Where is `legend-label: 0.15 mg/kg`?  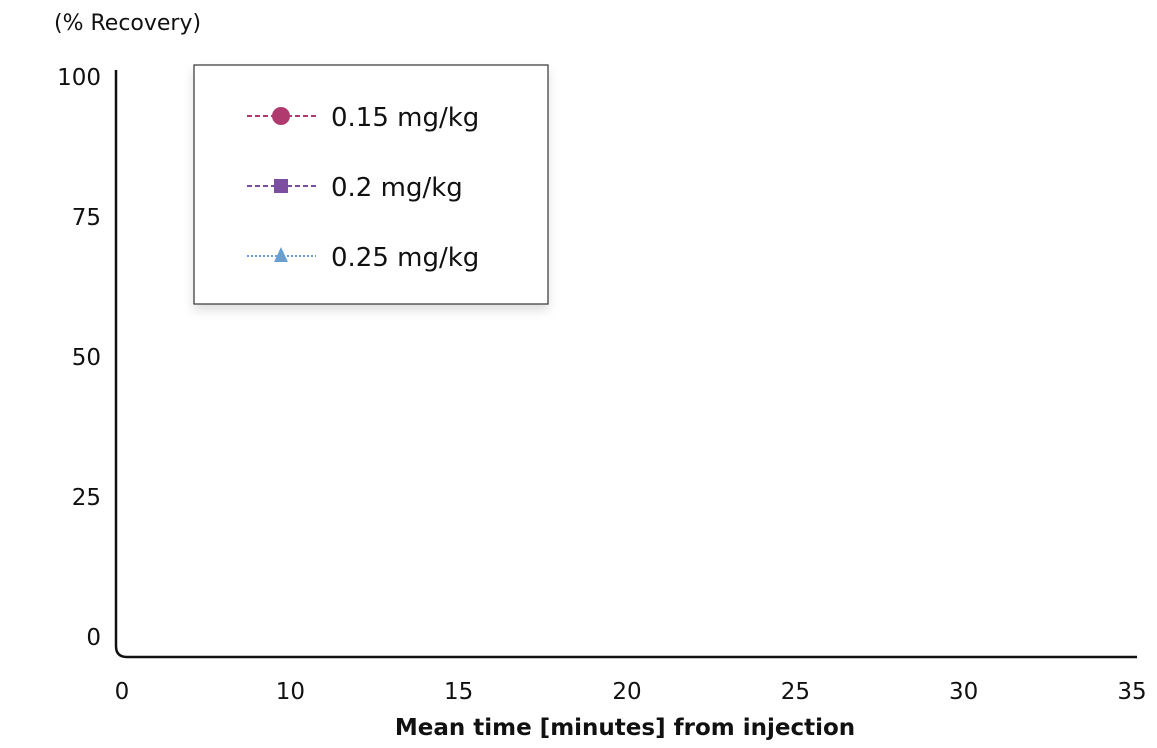
legend-label: 0.15 mg/kg is located at coordinates (405, 118).